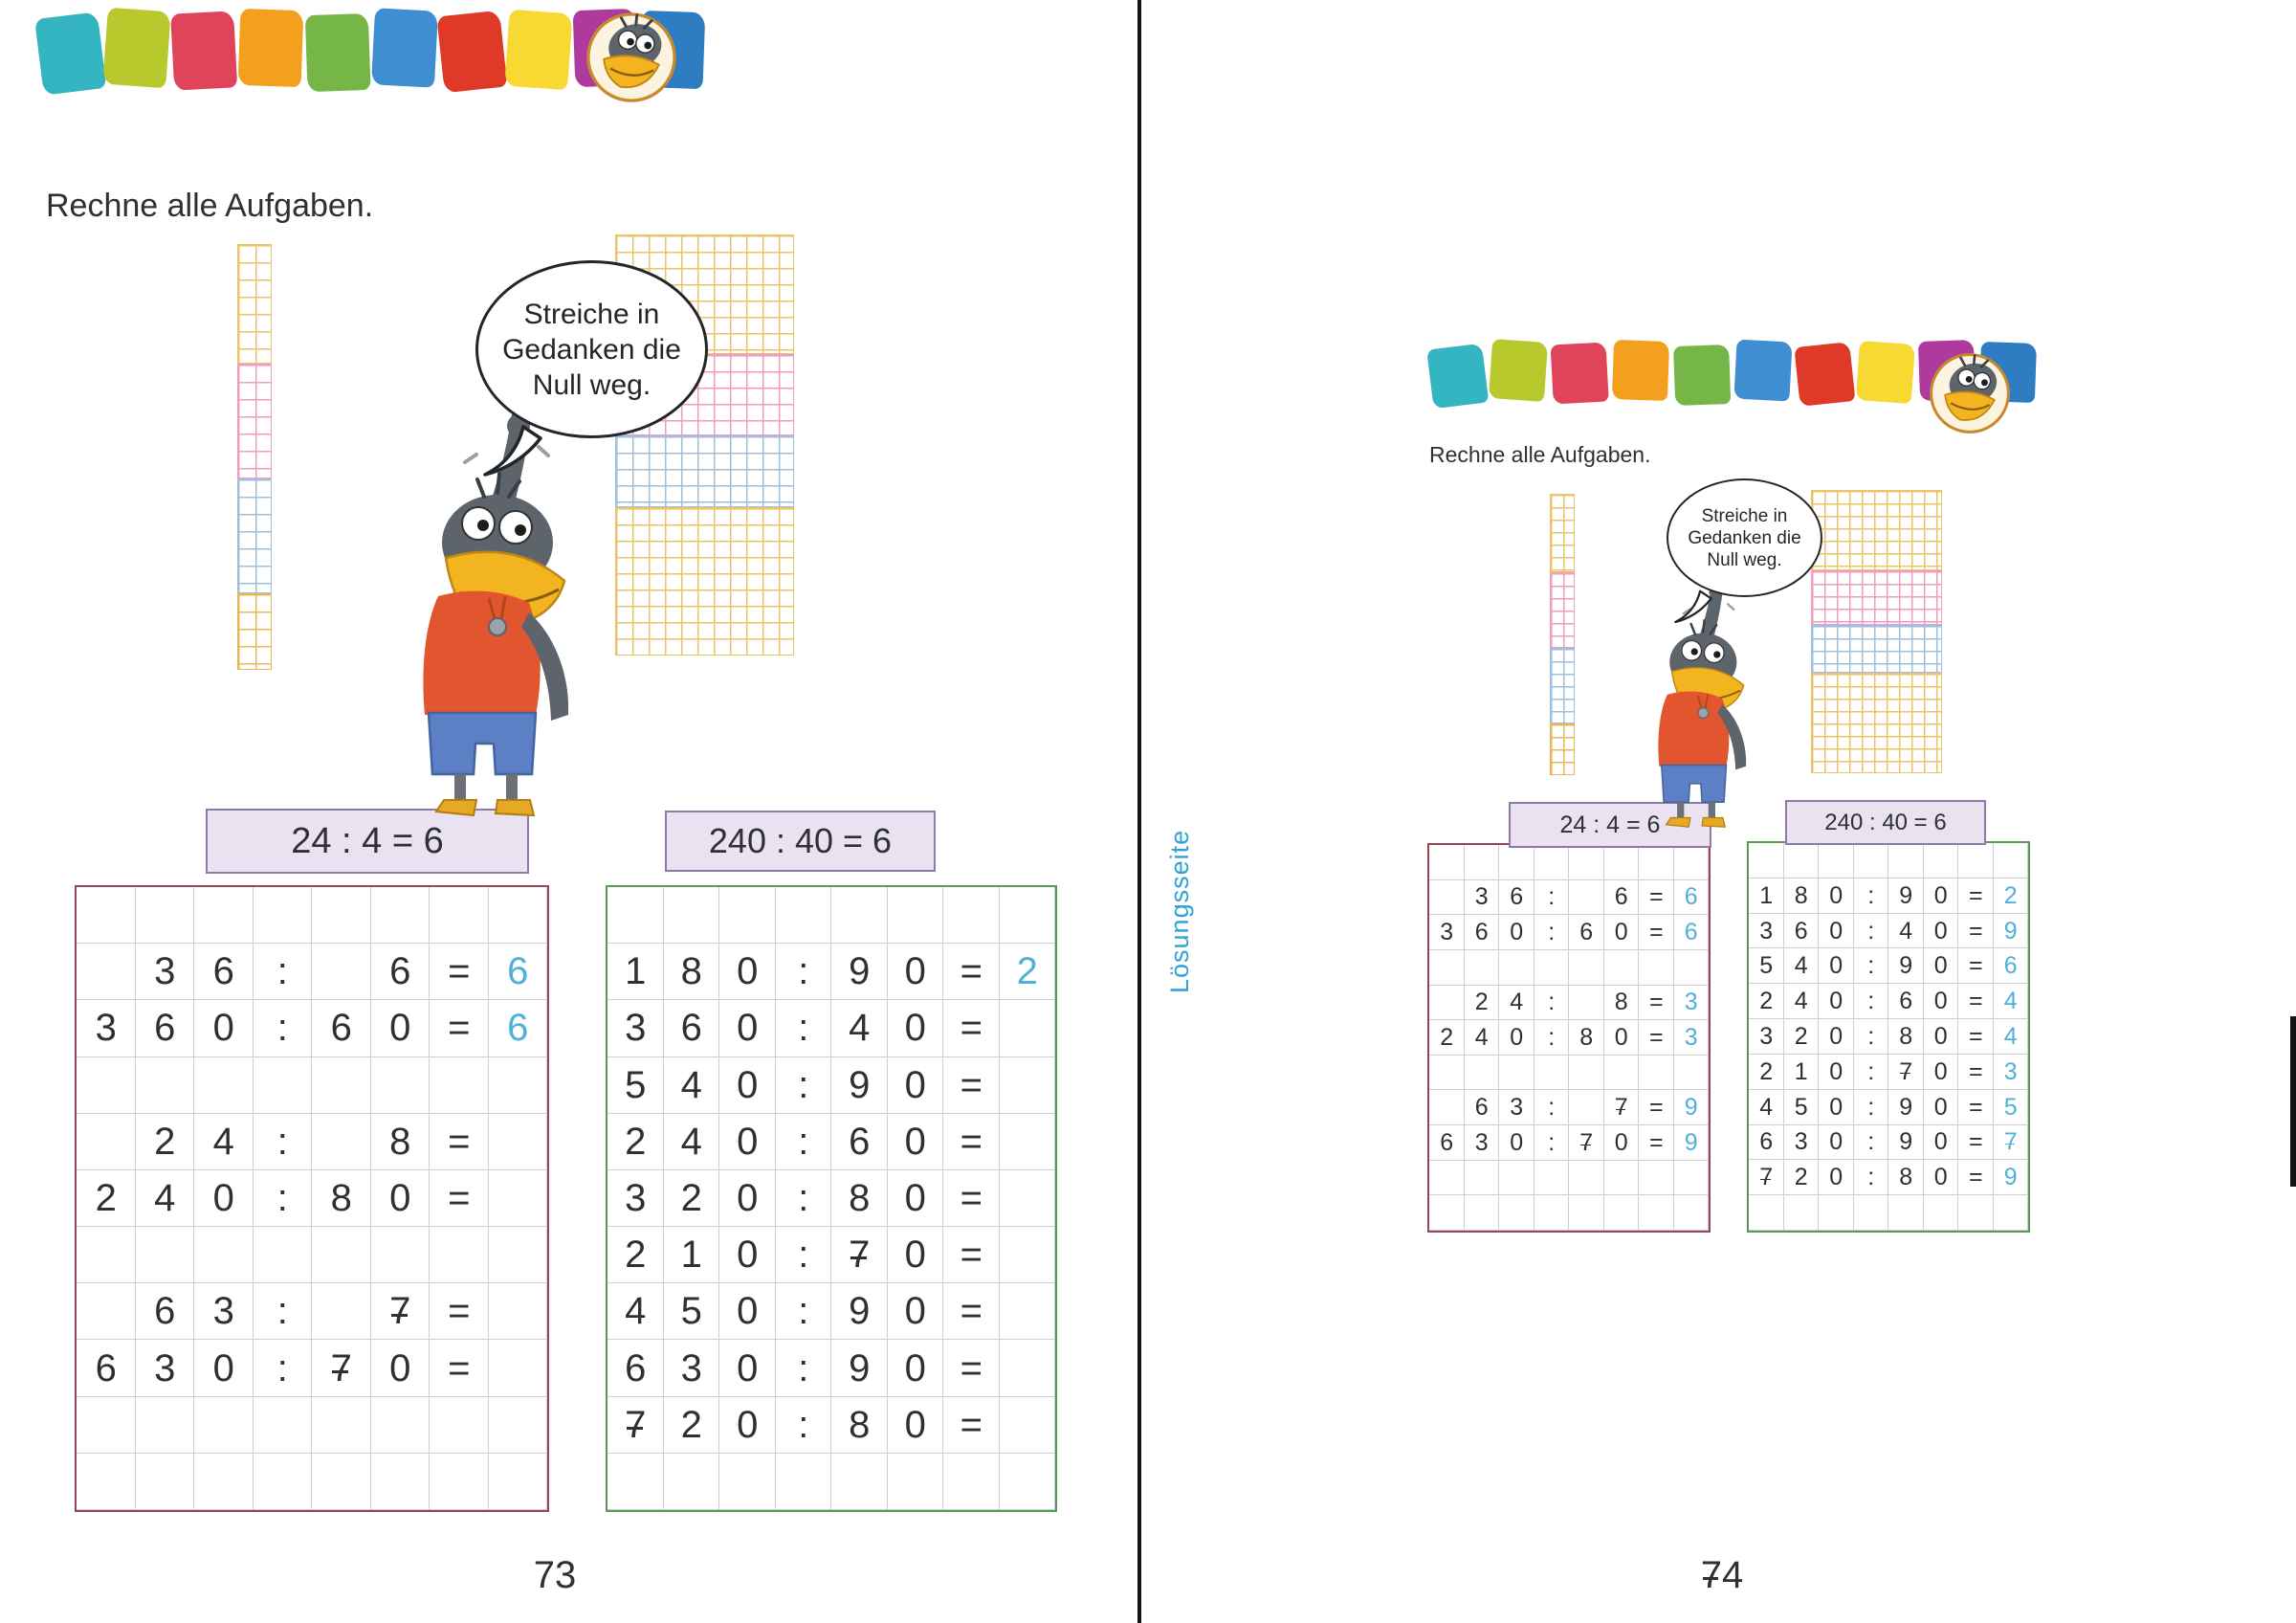 The width and height of the screenshot is (2296, 1623). Describe the element at coordinates (1517, 1107) in the screenshot. I see `grid-cell: 3` at that location.